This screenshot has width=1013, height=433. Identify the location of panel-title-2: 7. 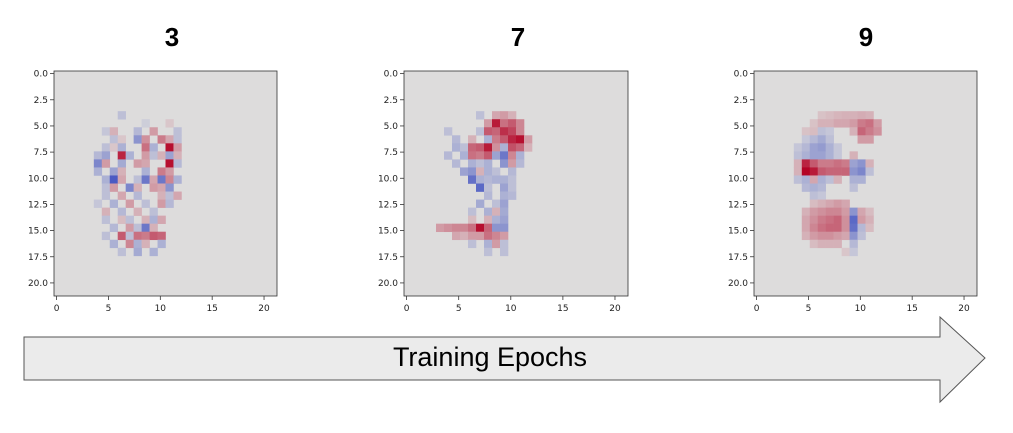
(518, 37).